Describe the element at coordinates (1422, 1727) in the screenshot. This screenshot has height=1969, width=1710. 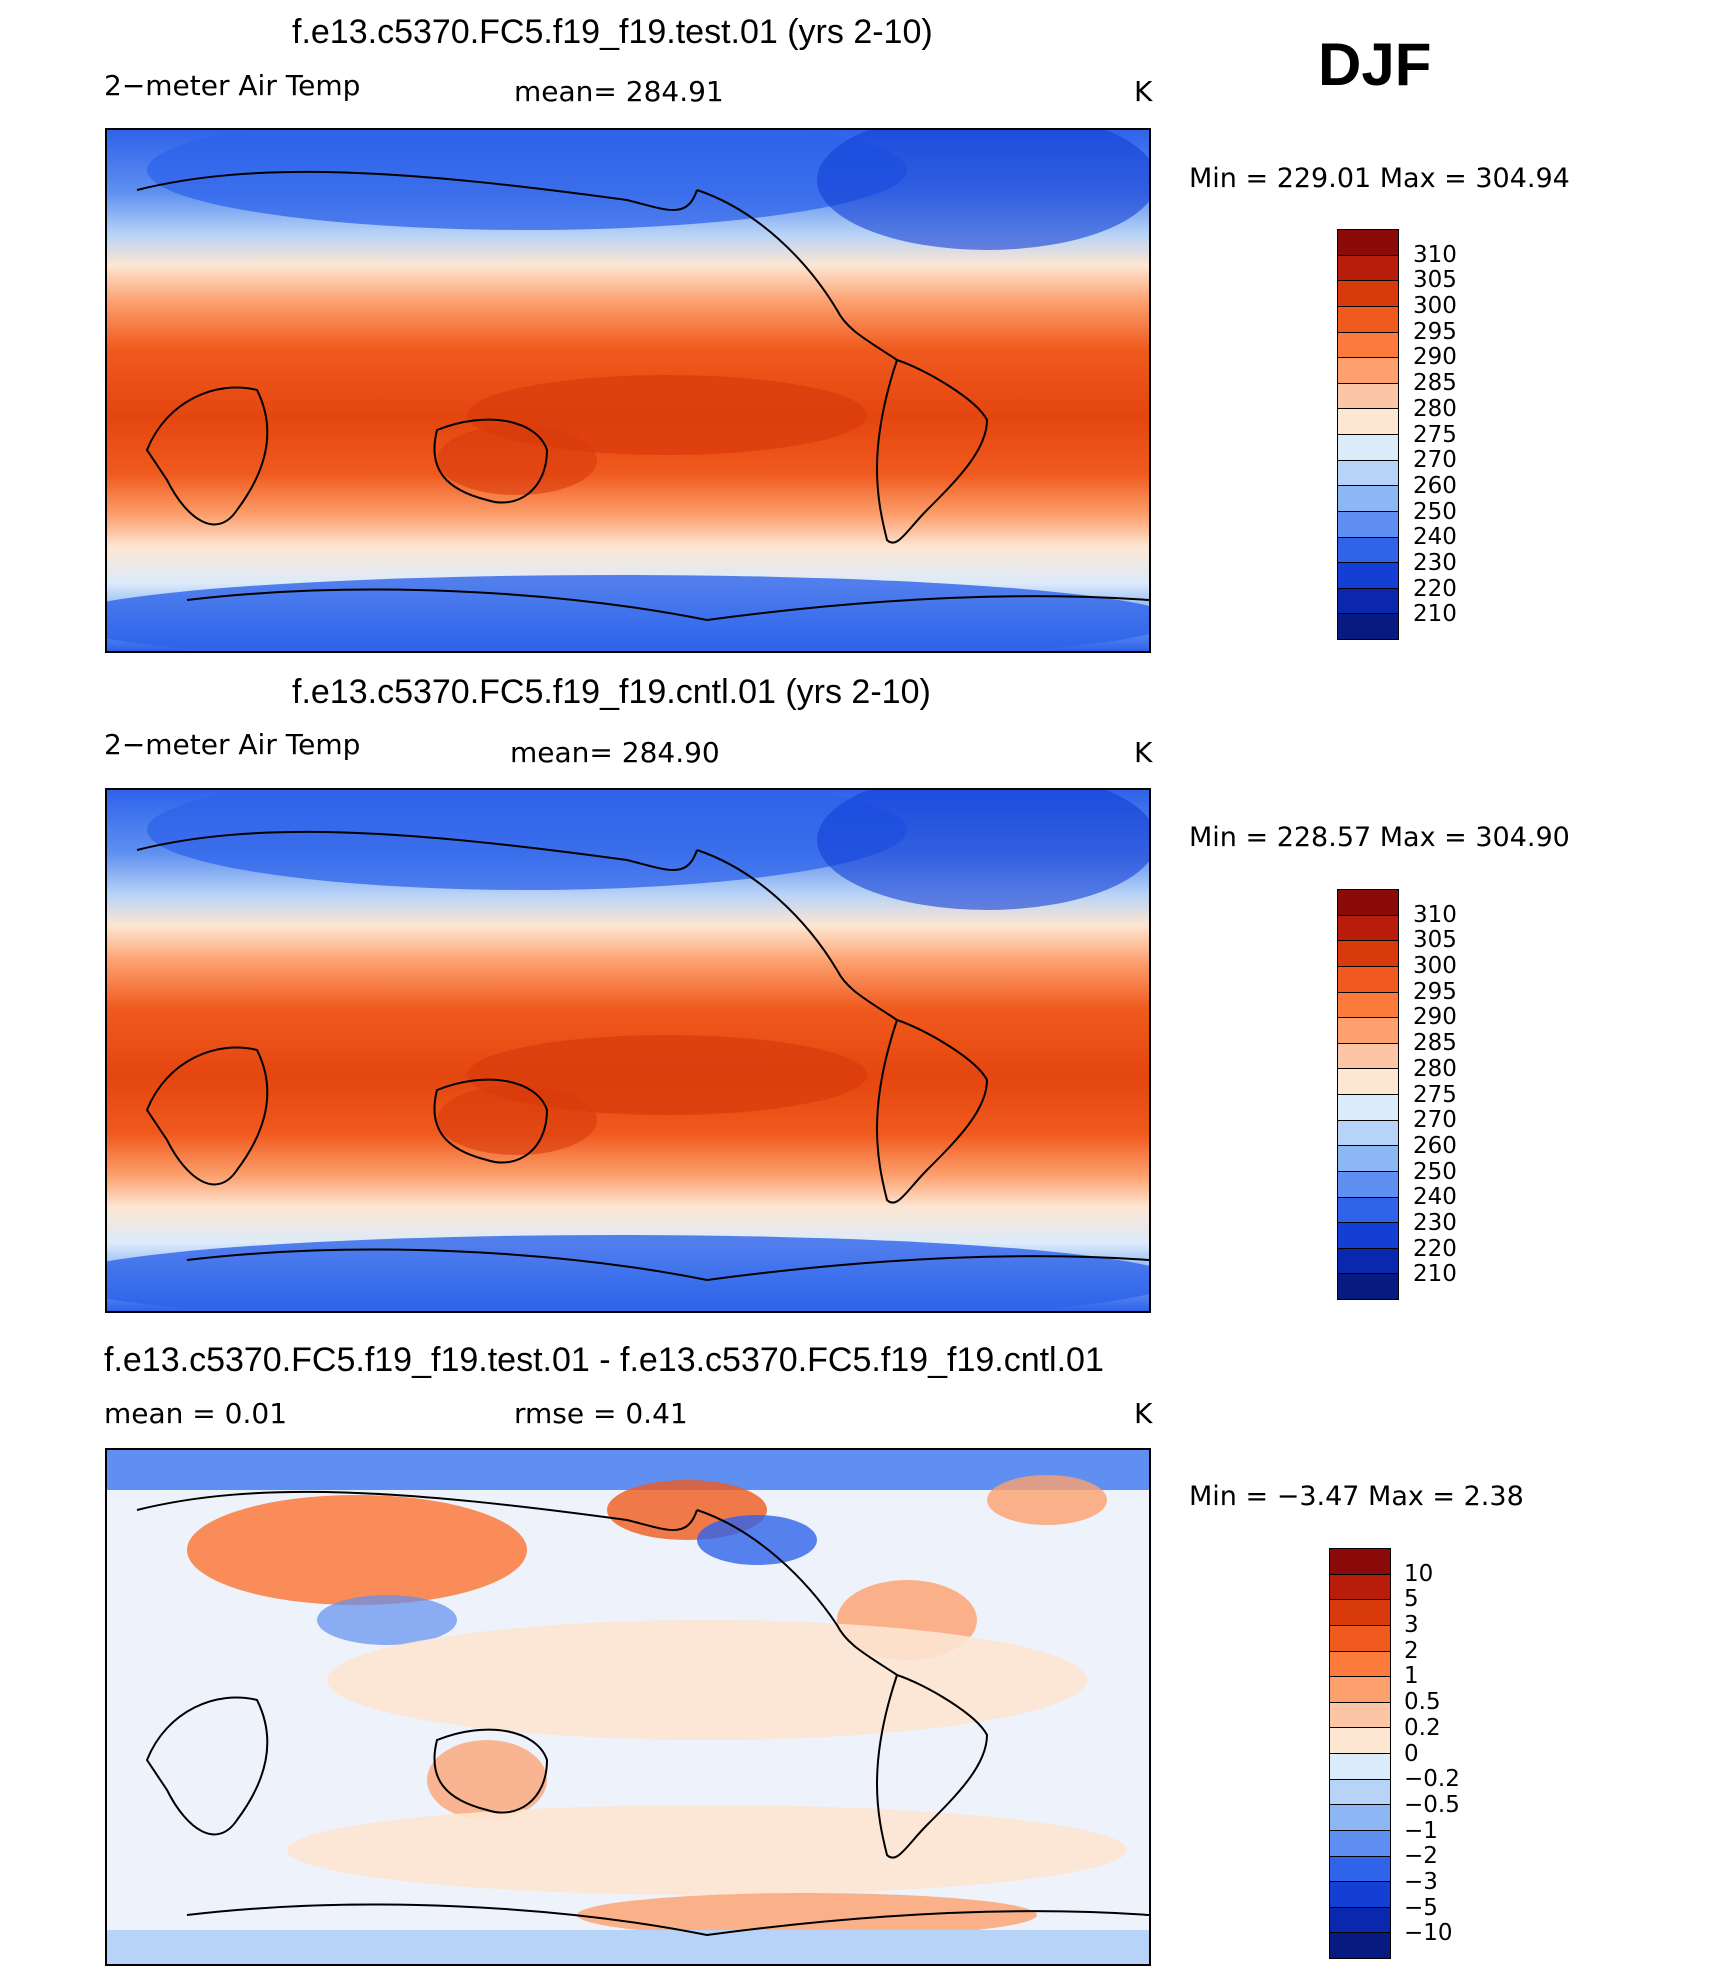
I see `colorbar-level-label: 0.2` at that location.